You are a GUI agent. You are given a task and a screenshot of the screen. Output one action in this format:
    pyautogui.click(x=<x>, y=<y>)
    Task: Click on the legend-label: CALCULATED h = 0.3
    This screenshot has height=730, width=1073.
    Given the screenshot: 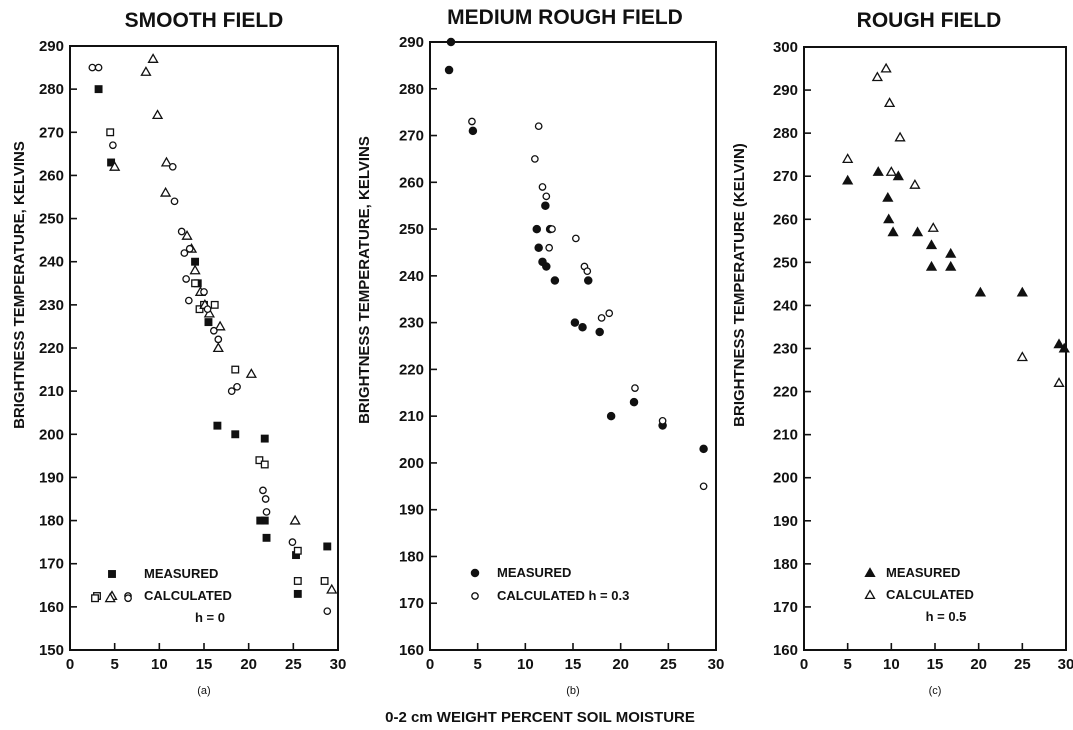 What is the action you would take?
    pyautogui.click(x=563, y=595)
    